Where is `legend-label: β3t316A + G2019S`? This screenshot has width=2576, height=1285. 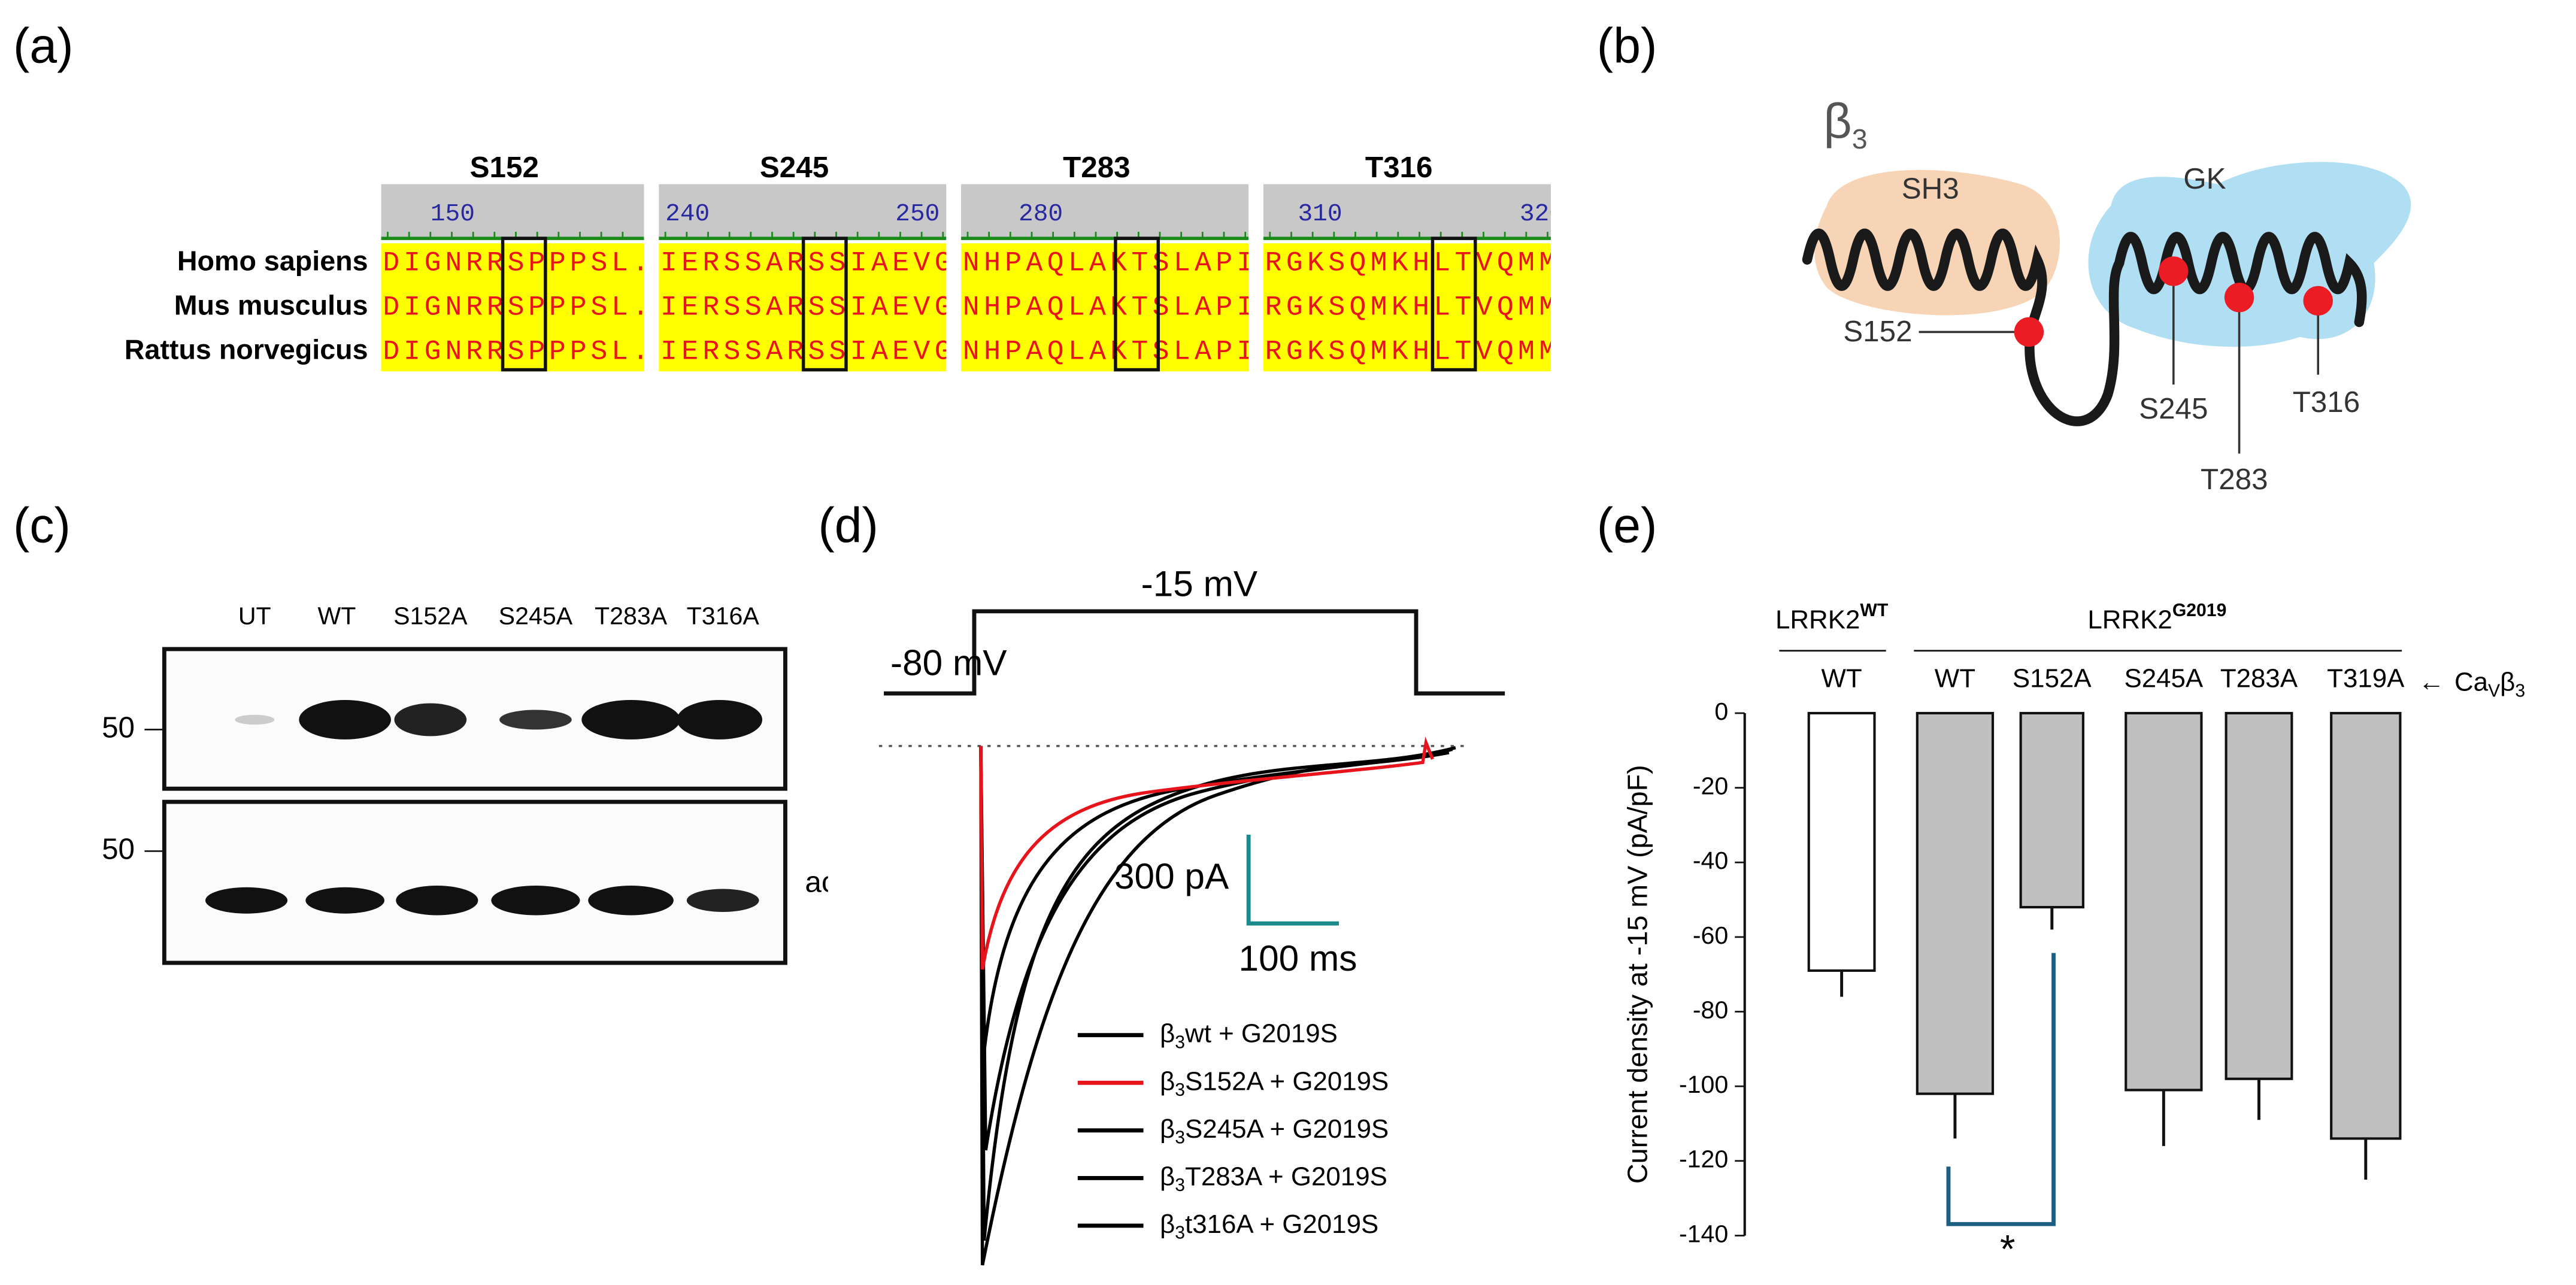
legend-label: β3t316A + G2019S is located at coordinates (1269, 1226).